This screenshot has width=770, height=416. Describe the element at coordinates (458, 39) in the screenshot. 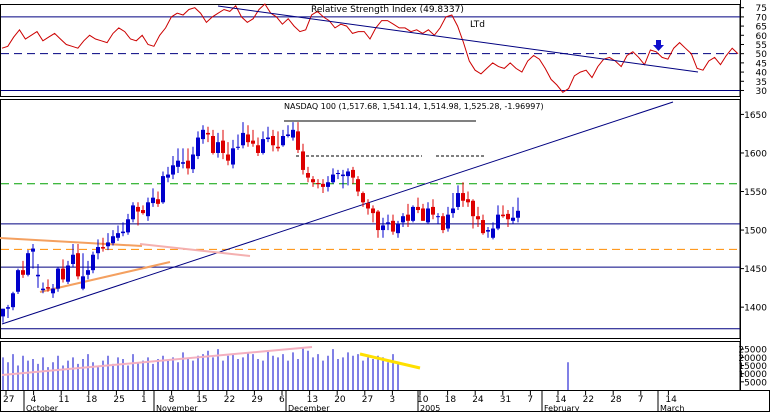

I see `rsi-trendline` at that location.